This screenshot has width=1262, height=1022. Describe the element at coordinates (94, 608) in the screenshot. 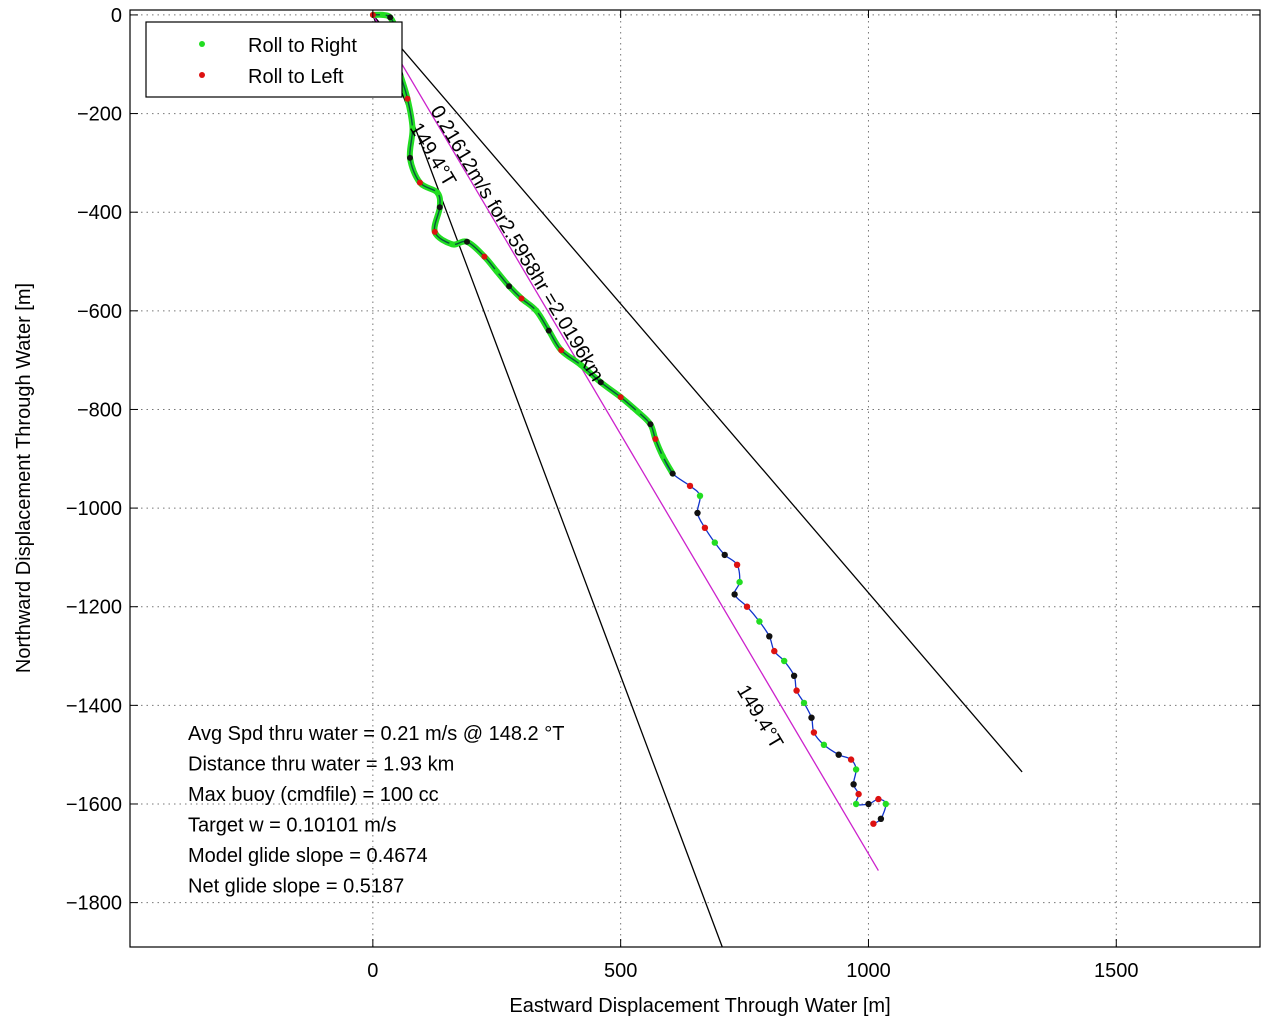

I see `y-tick-label: −1200` at that location.